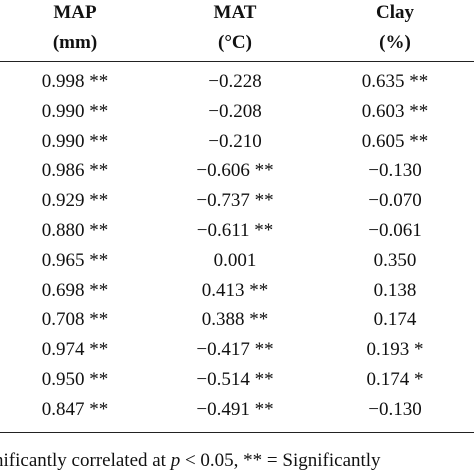 Image resolution: width=474 pixels, height=474 pixels. Describe the element at coordinates (395, 81) in the screenshot. I see `table-cell: 0.635 **` at that location.